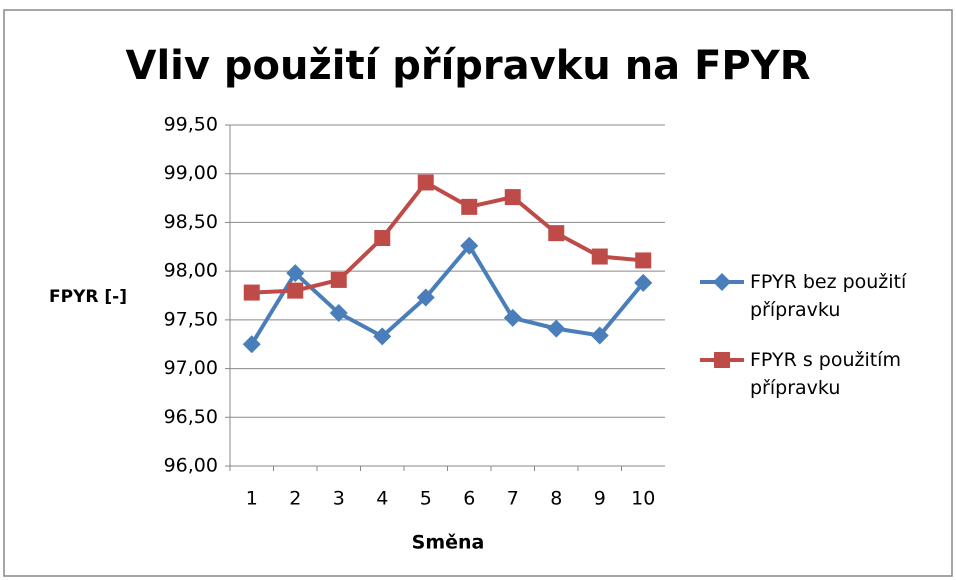 The height and width of the screenshot is (580, 956). I want to click on y-tick-label: 97,50, so click(191, 319).